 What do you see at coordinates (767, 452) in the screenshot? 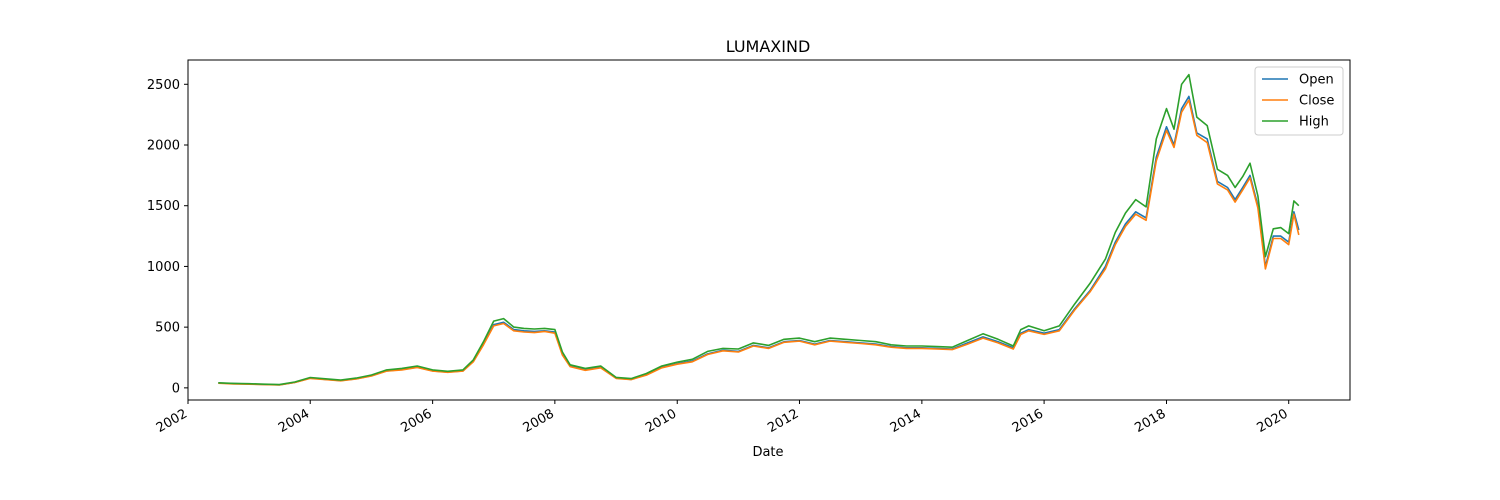
I see `x-axis-label: Date` at bounding box center [767, 452].